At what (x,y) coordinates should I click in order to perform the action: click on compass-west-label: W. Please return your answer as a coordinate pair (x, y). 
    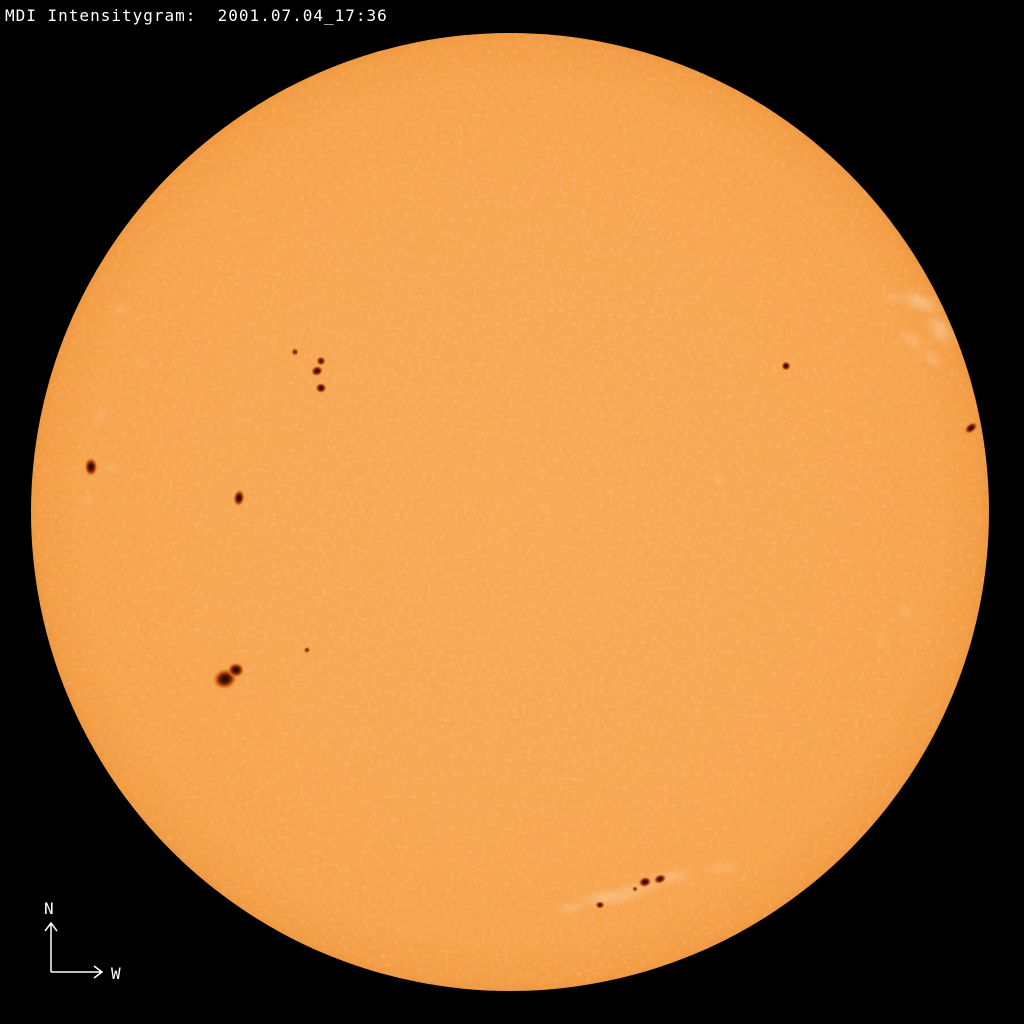
    Looking at the image, I should click on (116, 973).